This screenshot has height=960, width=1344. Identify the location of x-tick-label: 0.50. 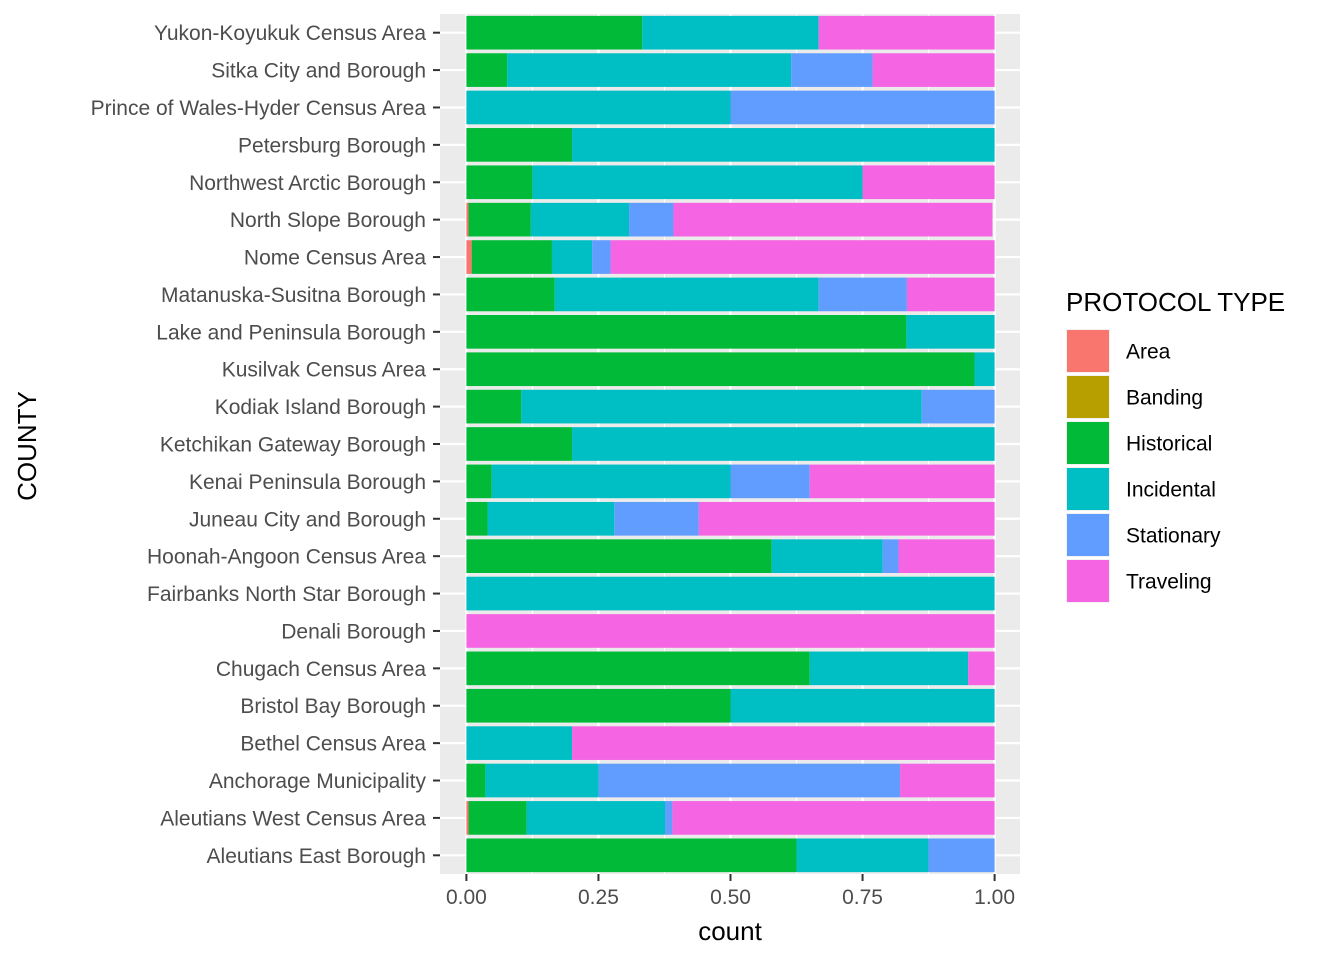
(730, 897).